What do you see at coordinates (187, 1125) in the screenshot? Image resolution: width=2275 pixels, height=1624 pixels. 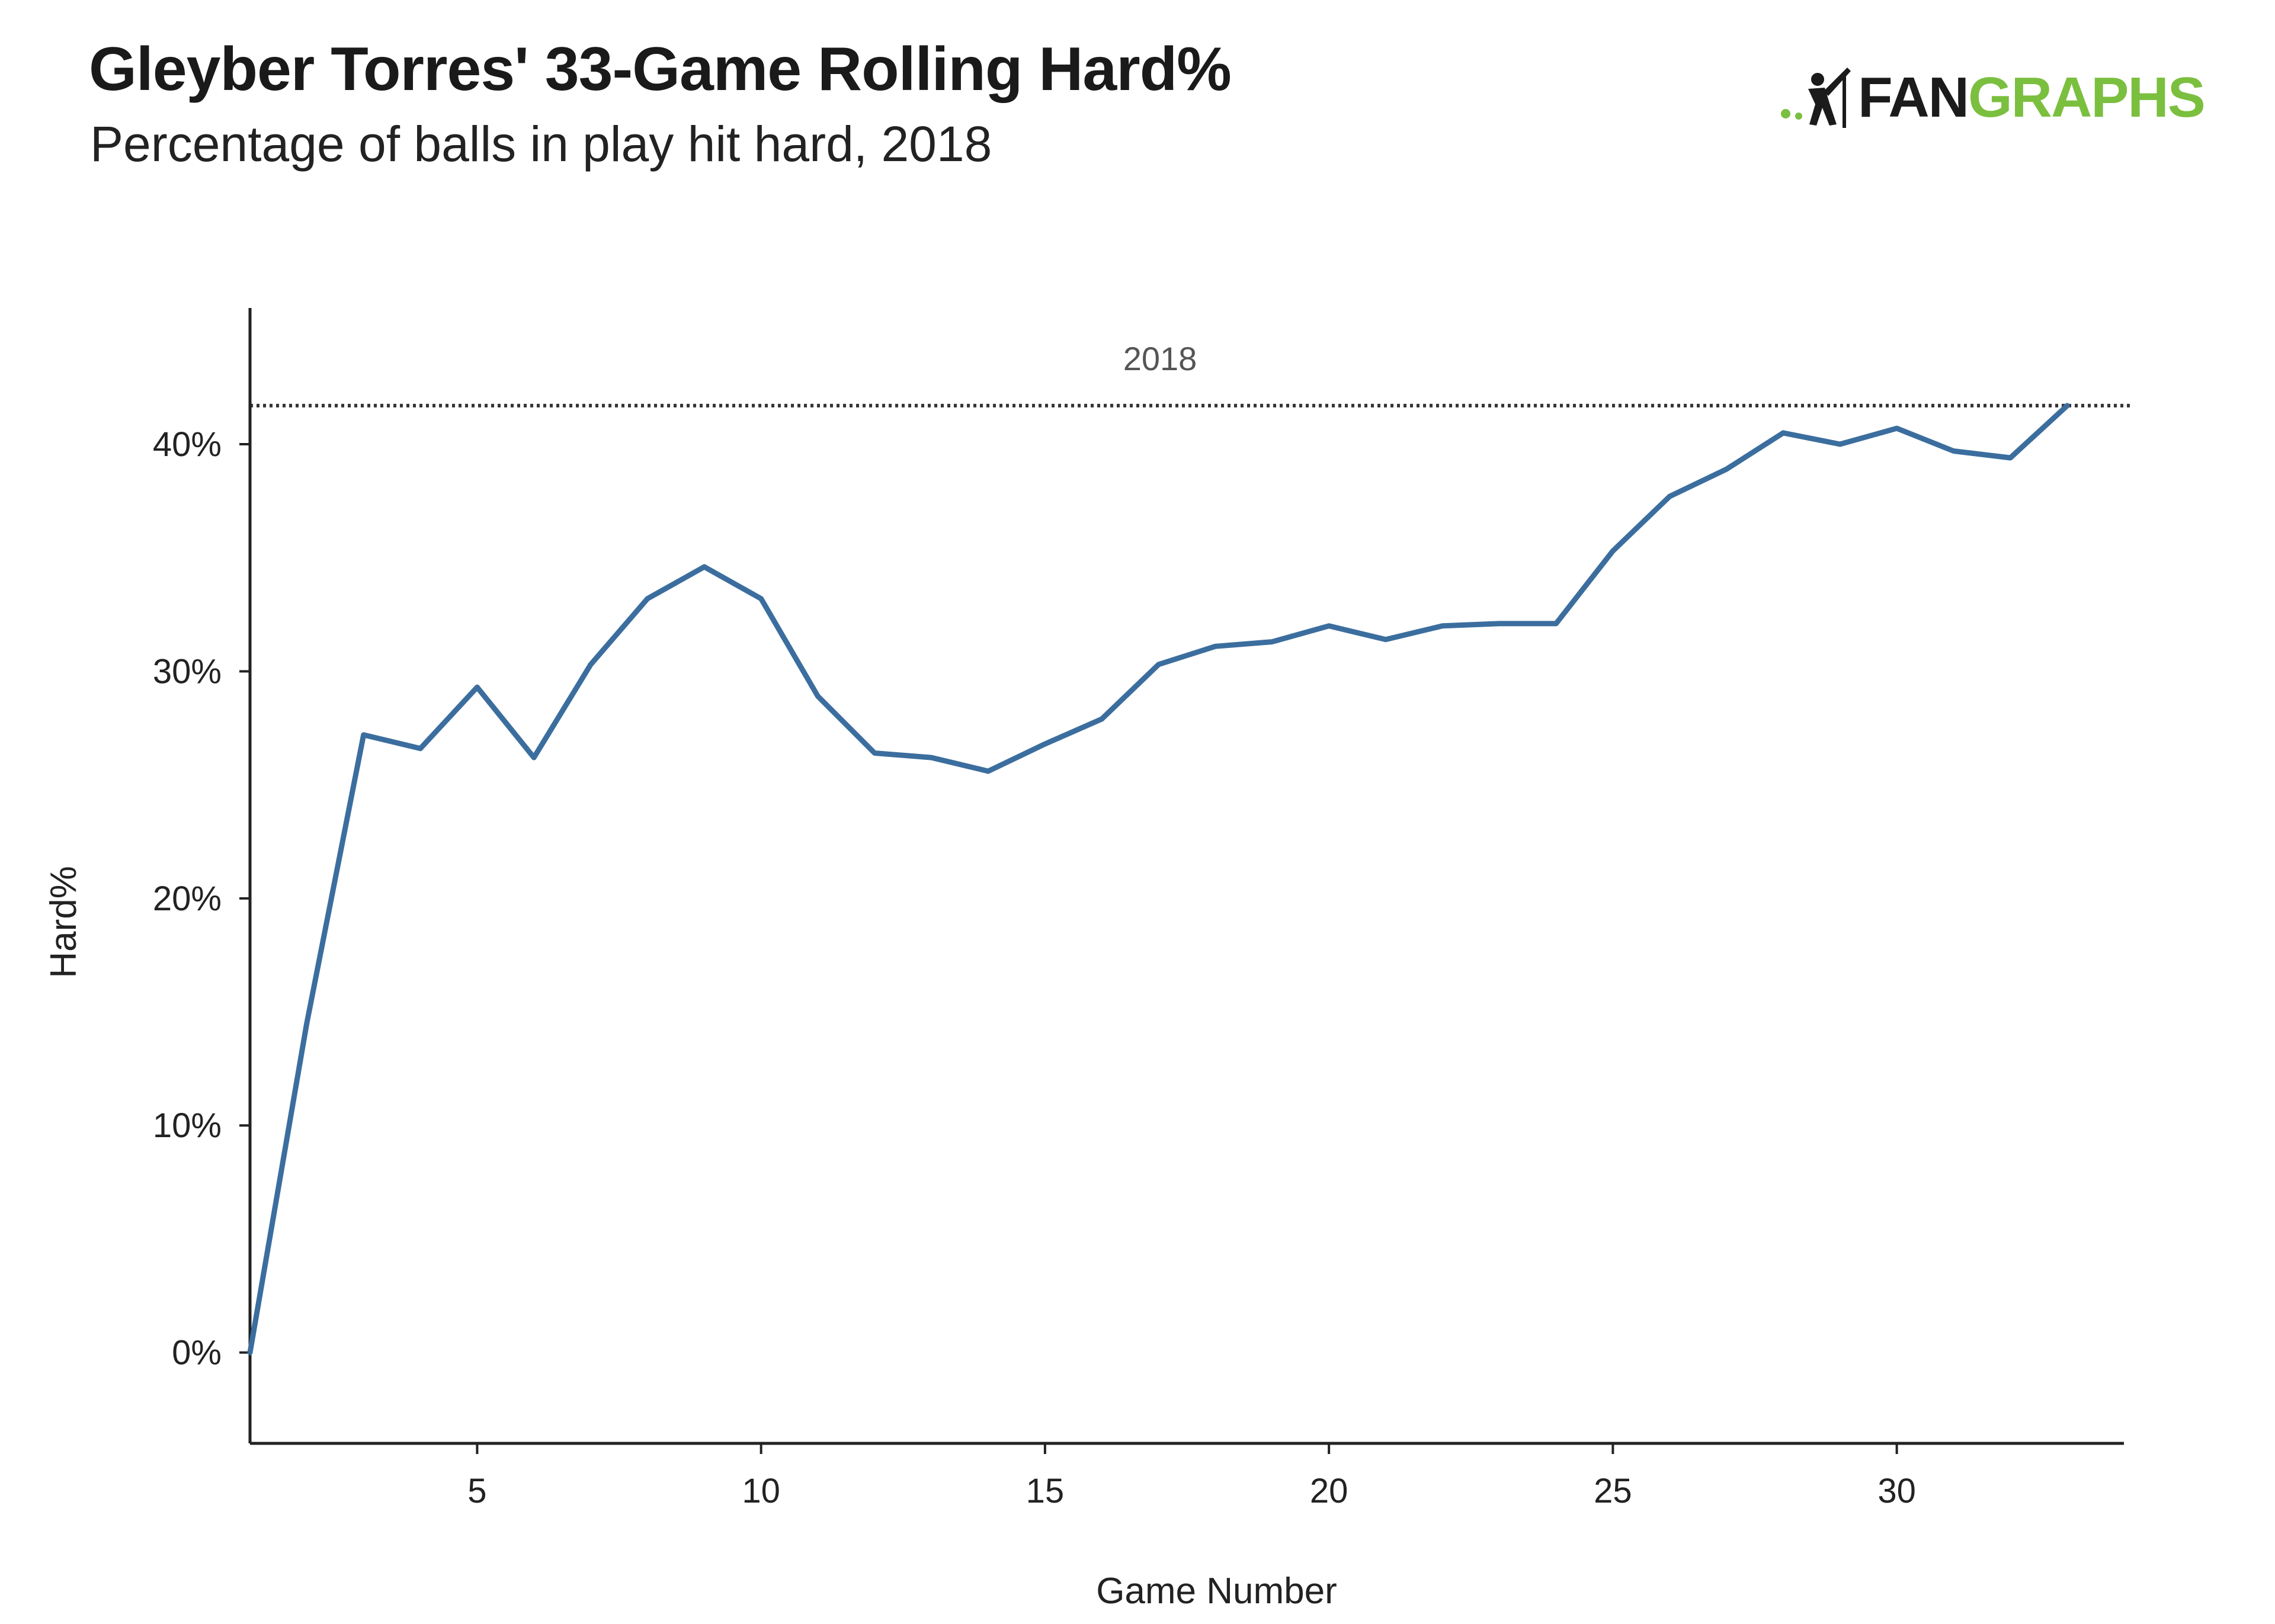 I see `y-tick-label: 10%` at bounding box center [187, 1125].